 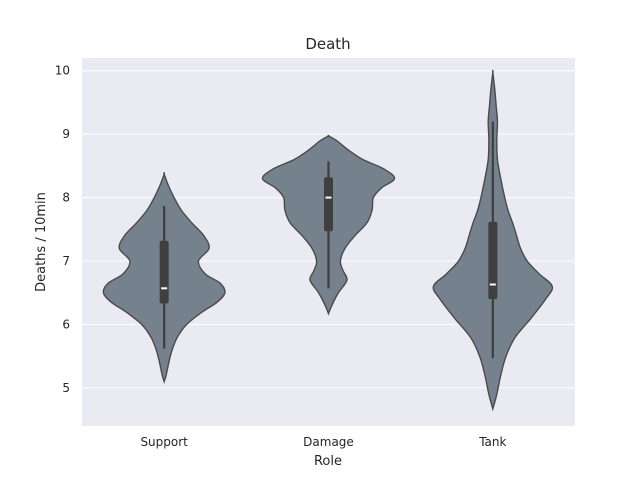 What do you see at coordinates (62, 71) in the screenshot?
I see `y-tick-label: 10` at bounding box center [62, 71].